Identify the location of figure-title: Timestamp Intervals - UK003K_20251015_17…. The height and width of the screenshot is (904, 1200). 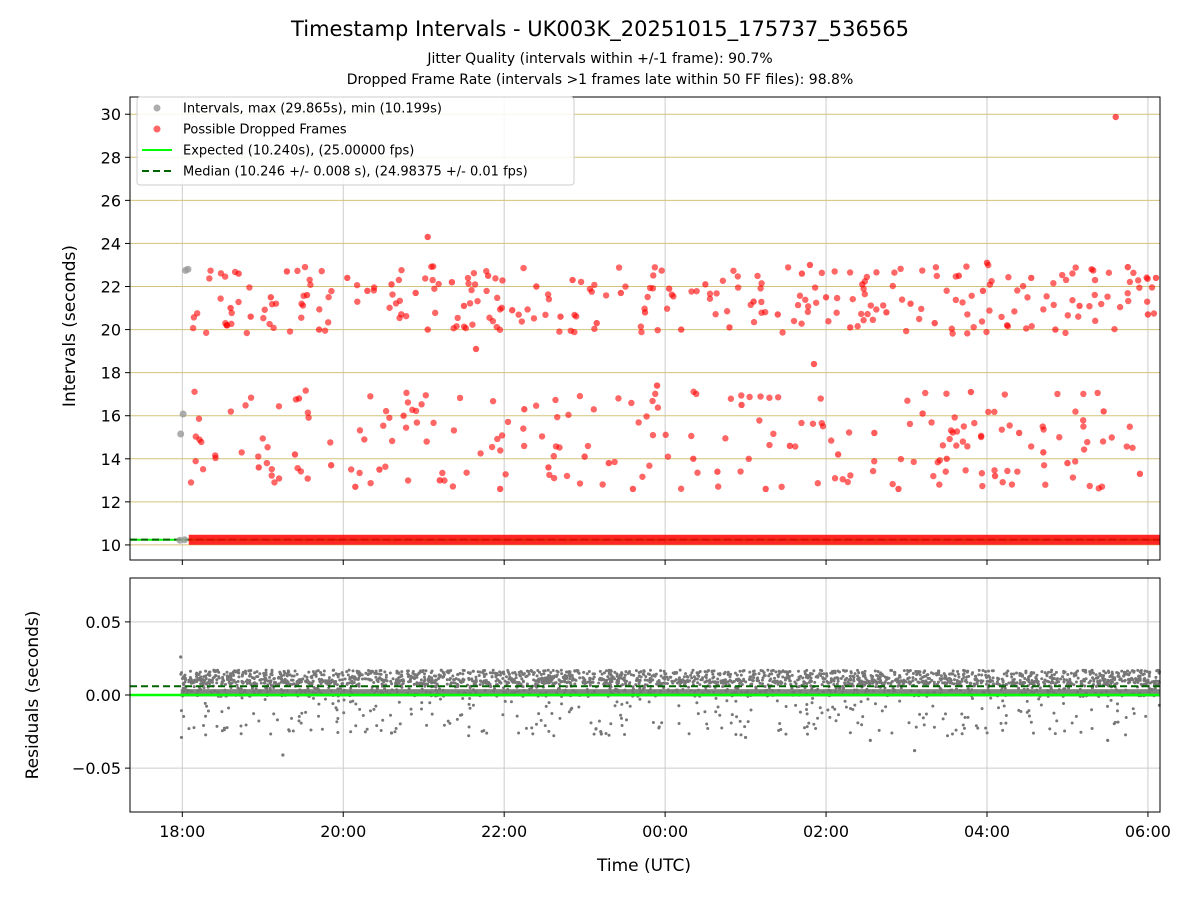
(599, 29).